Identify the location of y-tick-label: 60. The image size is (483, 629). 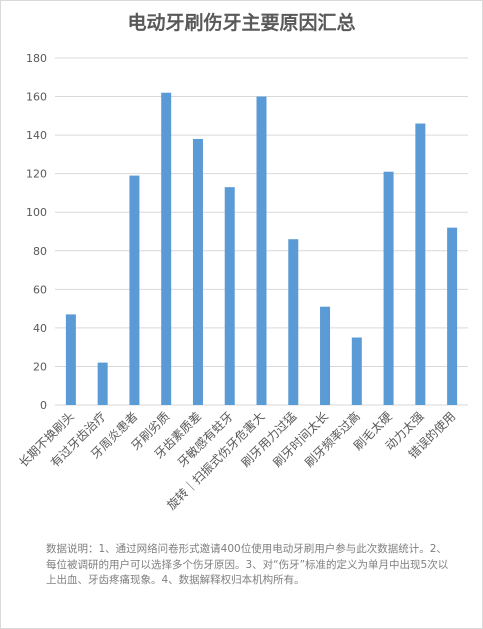
(40, 289).